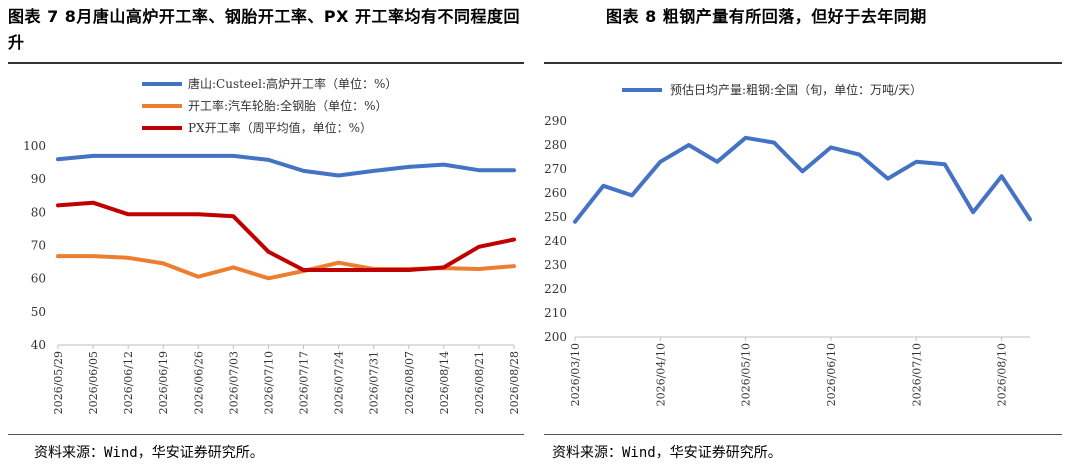 This screenshot has height=468, width=1067. Describe the element at coordinates (555, 217) in the screenshot. I see `chart2-ytick-label: 250` at that location.